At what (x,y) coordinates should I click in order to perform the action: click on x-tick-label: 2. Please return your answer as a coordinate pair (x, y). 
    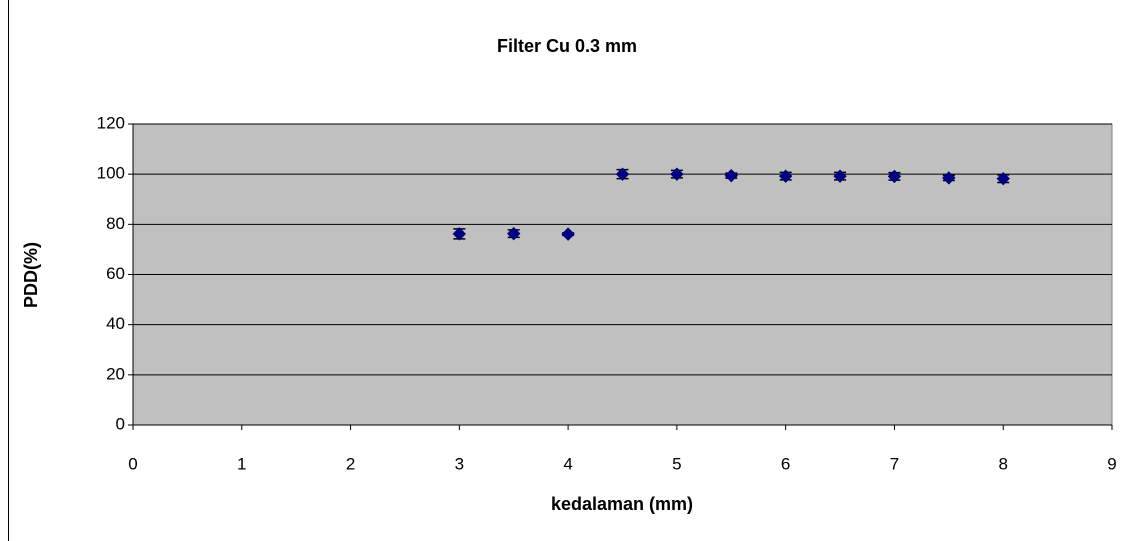
    Looking at the image, I should click on (350, 463).